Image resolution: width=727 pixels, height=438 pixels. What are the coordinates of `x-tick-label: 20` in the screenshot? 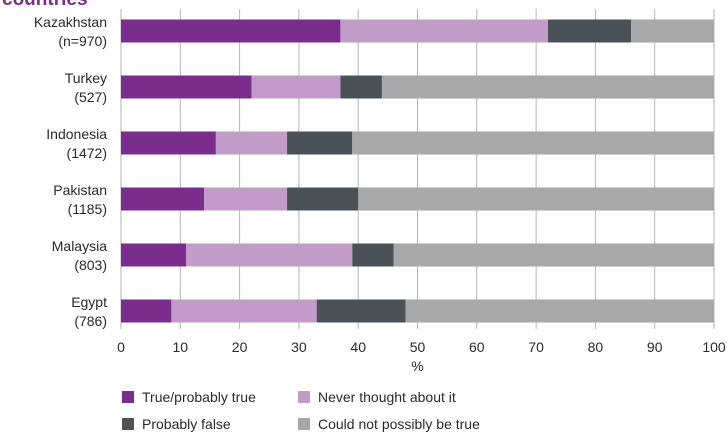 It's located at (240, 347).